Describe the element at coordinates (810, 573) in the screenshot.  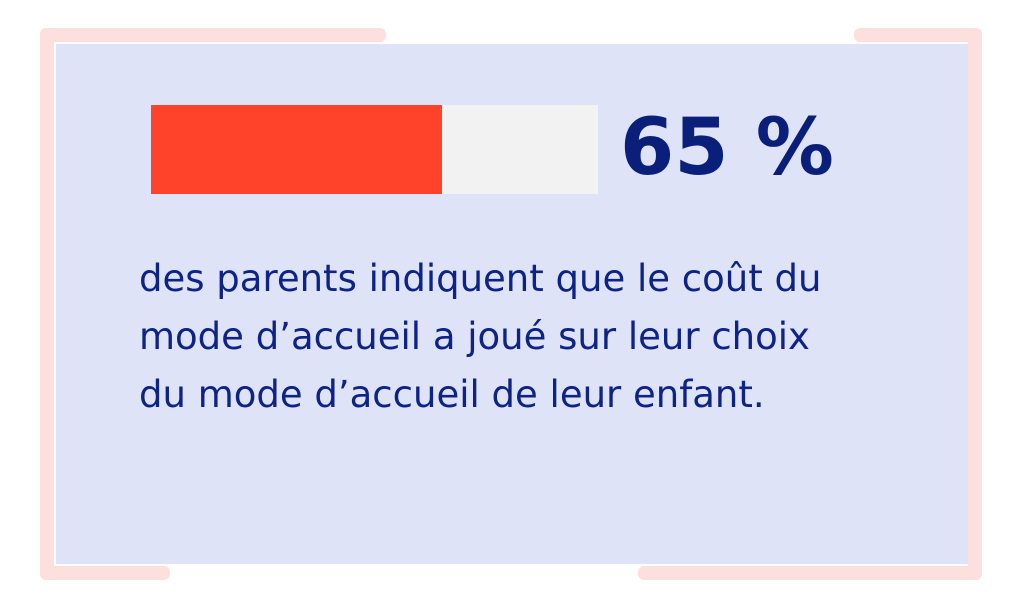
I see `frame-bottom-right` at that location.